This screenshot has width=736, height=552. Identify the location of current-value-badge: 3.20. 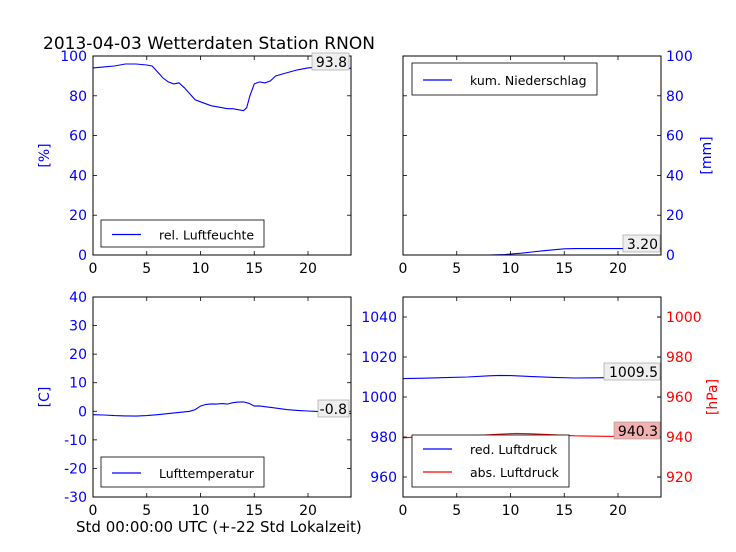
(641, 243).